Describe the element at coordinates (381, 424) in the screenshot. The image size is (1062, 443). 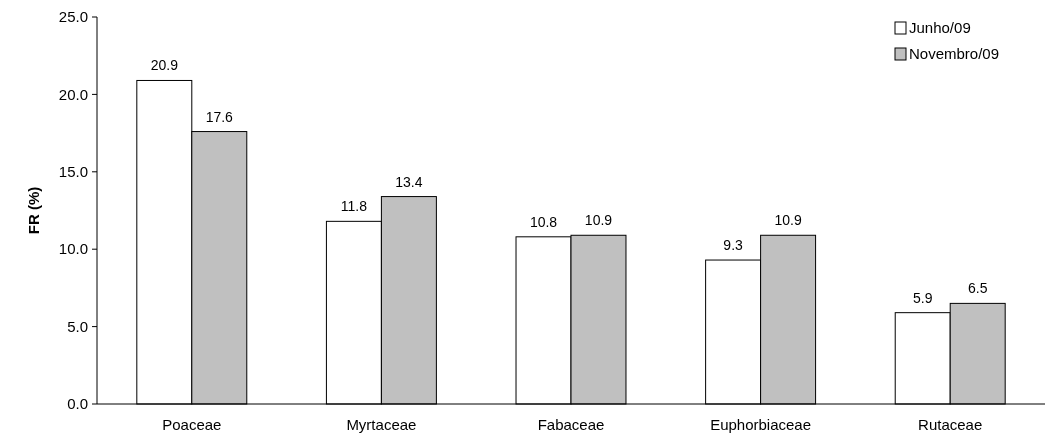
I see `x-tick-label: Myrtaceae` at that location.